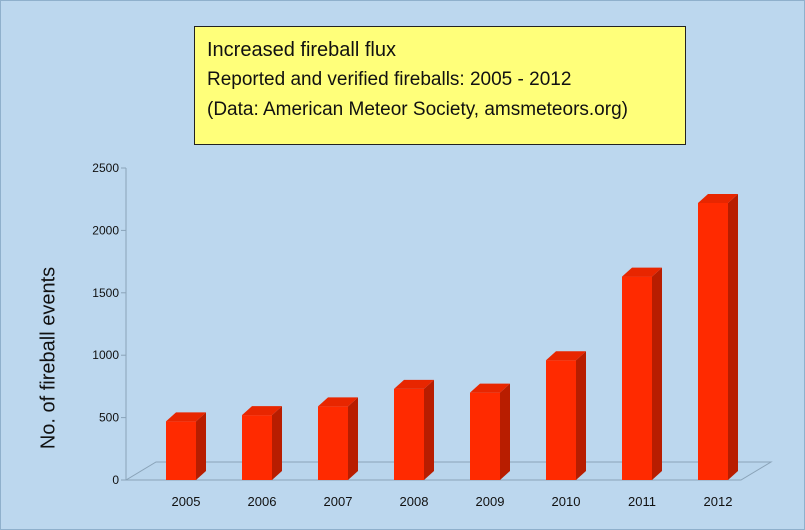 Image resolution: width=805 pixels, height=530 pixels. What do you see at coordinates (105, 168) in the screenshot?
I see `y-tick-label: 2500` at bounding box center [105, 168].